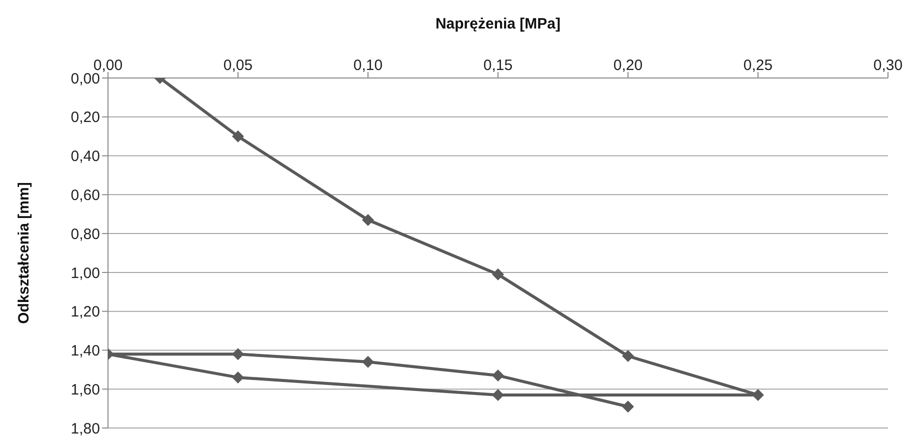 The height and width of the screenshot is (446, 916). Describe the element at coordinates (85, 351) in the screenshot. I see `y-tick-label: 1,40` at that location.